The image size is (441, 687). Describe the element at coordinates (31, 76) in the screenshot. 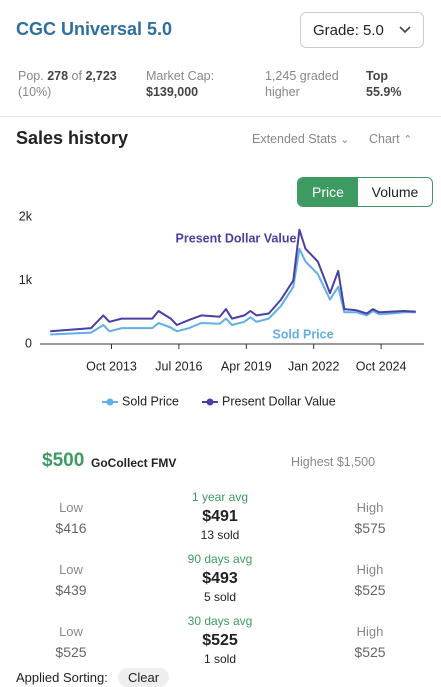

I see `label: Pop.` at that location.